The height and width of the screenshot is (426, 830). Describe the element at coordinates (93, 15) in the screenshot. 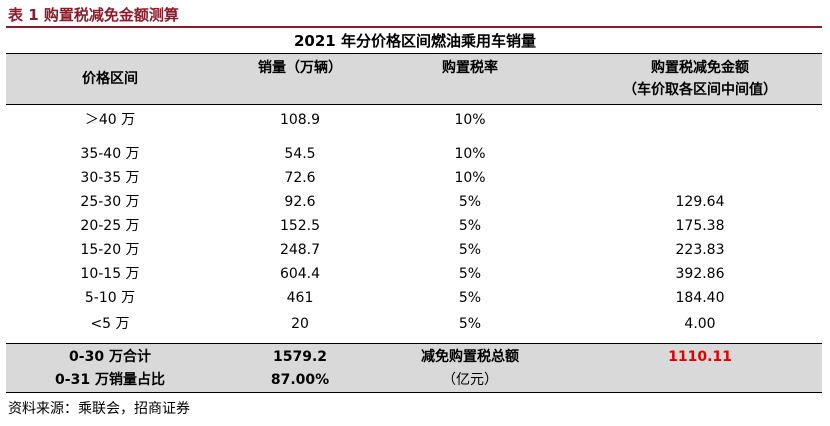

I see `table-caption: 表 1 购置税减免金额测算` at that location.